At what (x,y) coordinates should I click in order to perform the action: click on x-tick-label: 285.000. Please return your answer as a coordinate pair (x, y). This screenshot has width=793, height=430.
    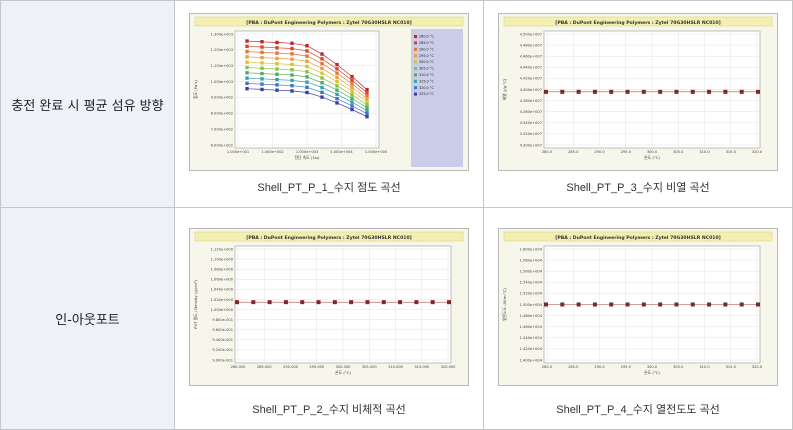
    Looking at the image, I should click on (265, 367).